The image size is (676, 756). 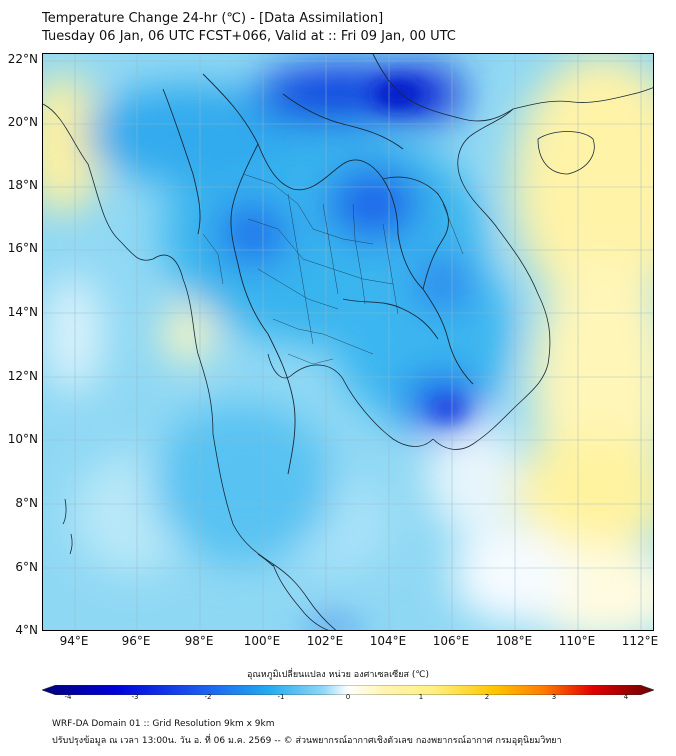 What do you see at coordinates (74, 641) in the screenshot?
I see `lon-tick-94: 94°E` at bounding box center [74, 641].